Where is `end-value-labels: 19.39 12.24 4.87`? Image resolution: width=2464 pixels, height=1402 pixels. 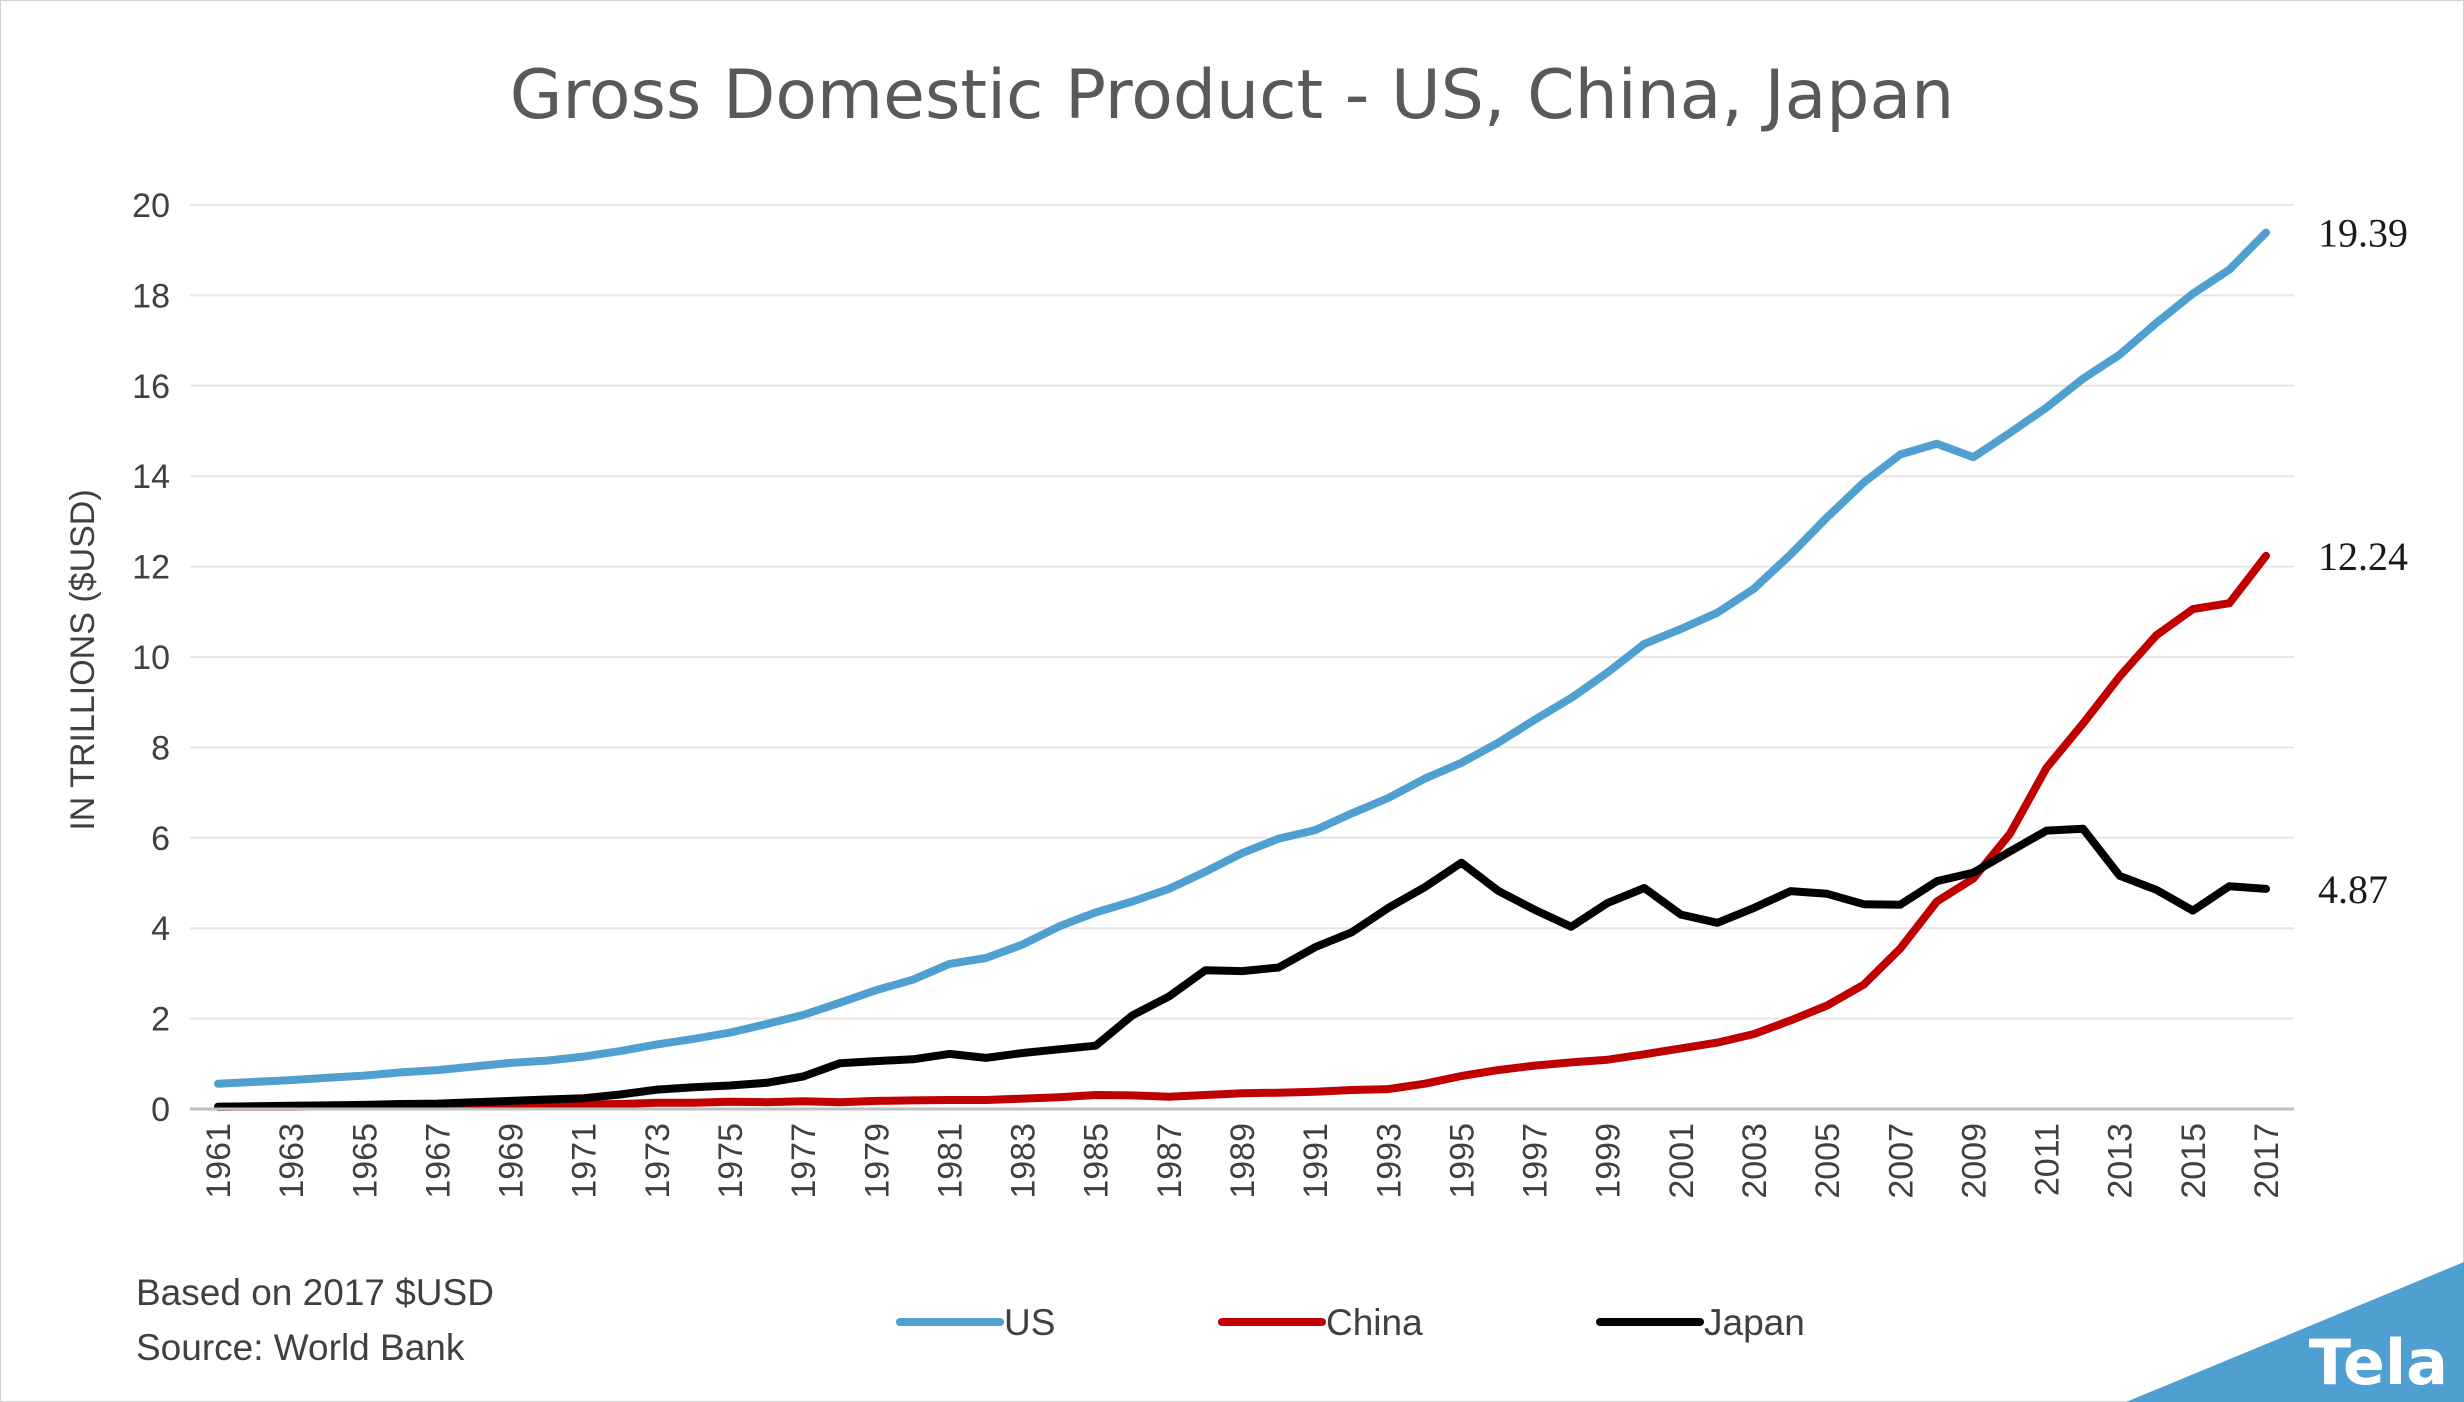
end-value-labels: 19.39 12.24 4.87 is located at coordinates (2363, 561).